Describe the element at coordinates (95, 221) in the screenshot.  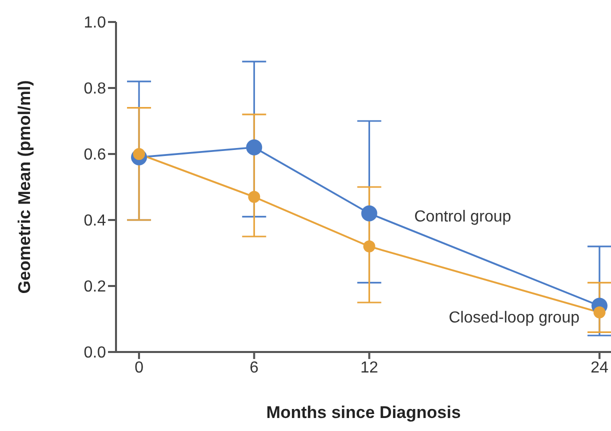
I see `y-tick-label: 0.4` at that location.